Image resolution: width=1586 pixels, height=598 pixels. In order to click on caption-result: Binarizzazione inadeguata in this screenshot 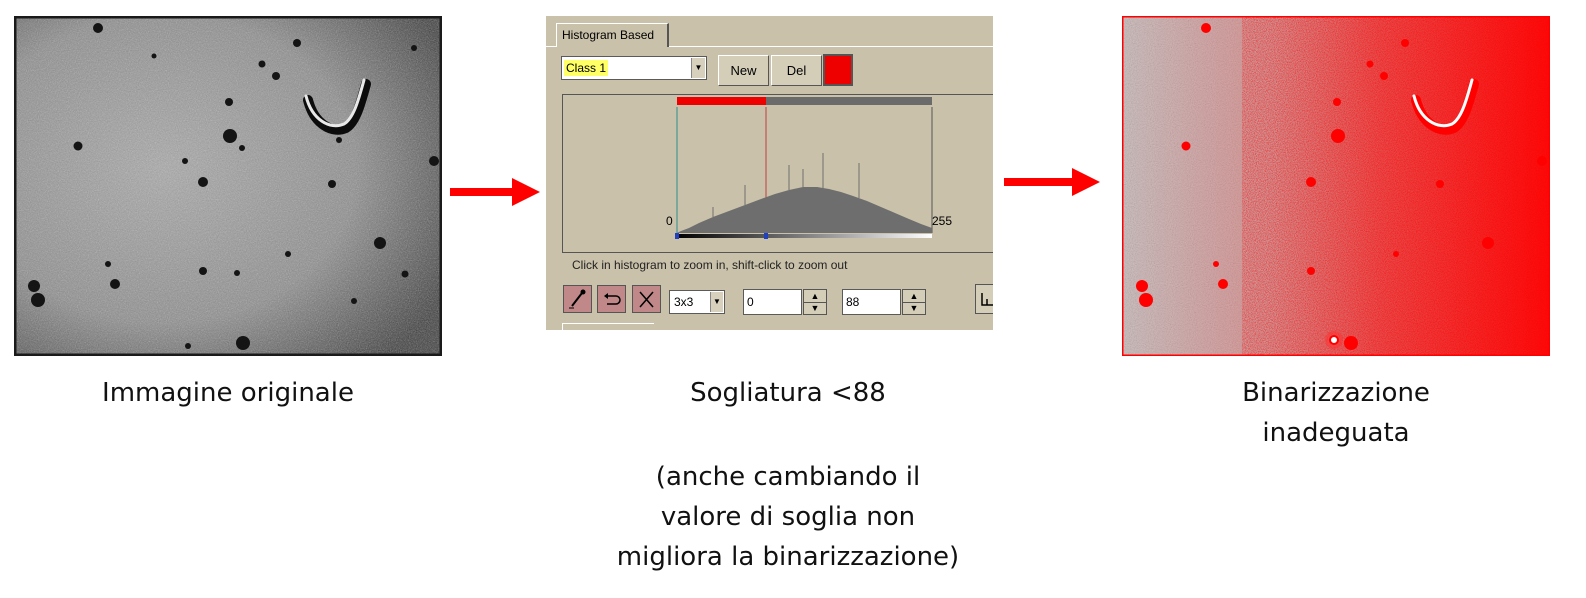, I will do `click(1336, 413)`.